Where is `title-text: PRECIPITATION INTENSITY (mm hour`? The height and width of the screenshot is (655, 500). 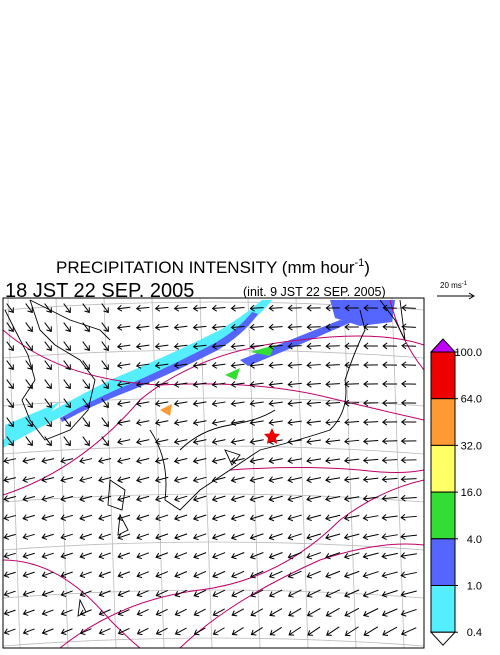
title-text: PRECIPITATION INTENSITY (mm hour is located at coordinates (205, 267).